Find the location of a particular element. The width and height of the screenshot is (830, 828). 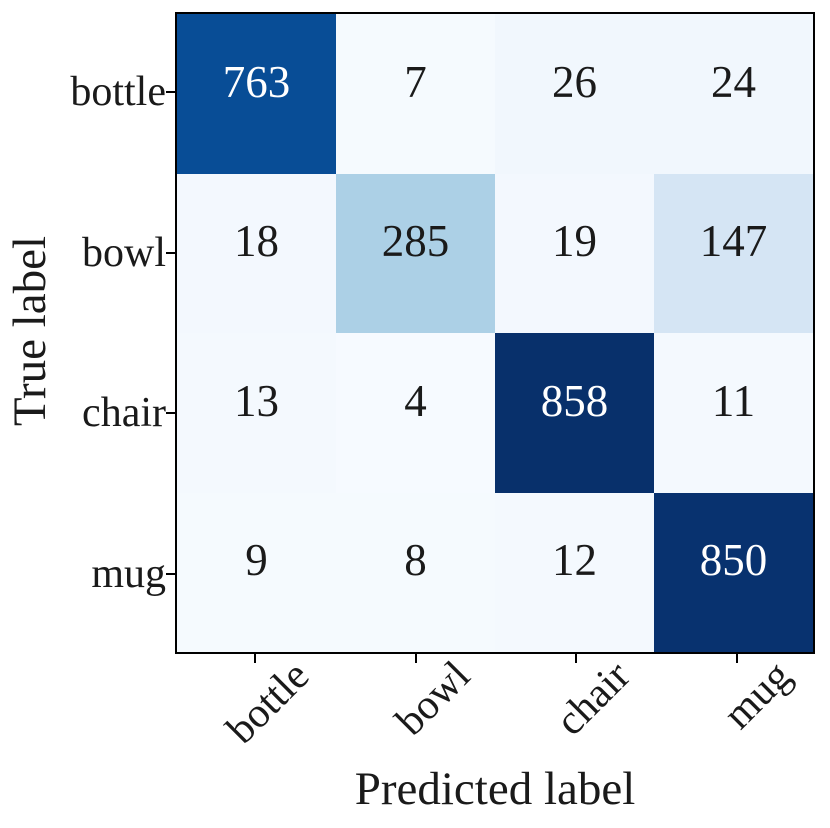

y-axis-title: True label is located at coordinates (30, 331).